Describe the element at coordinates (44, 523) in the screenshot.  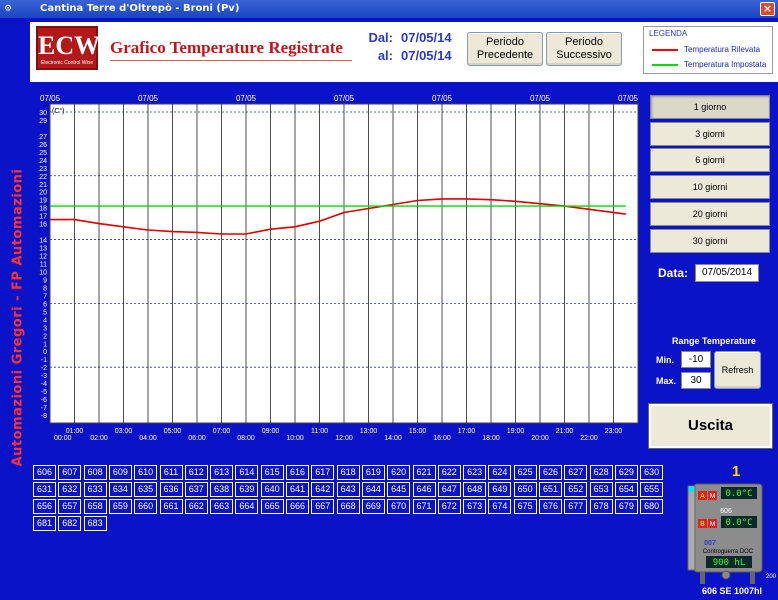
I see `tank-button-681: 681` at that location.